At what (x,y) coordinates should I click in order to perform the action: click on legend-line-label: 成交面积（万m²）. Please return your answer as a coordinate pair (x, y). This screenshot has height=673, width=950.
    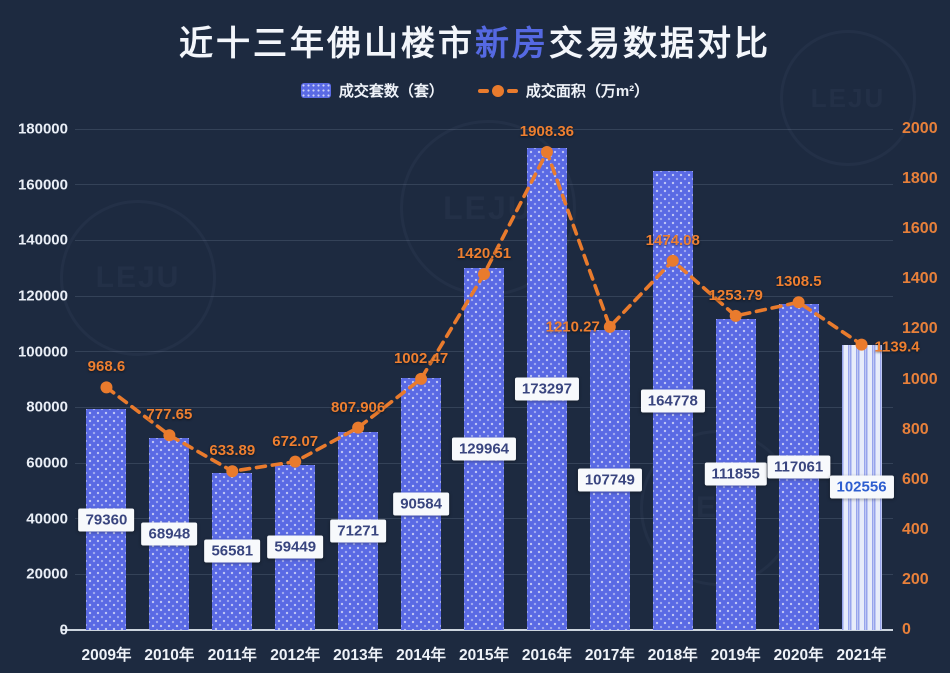
    Looking at the image, I should click on (587, 91).